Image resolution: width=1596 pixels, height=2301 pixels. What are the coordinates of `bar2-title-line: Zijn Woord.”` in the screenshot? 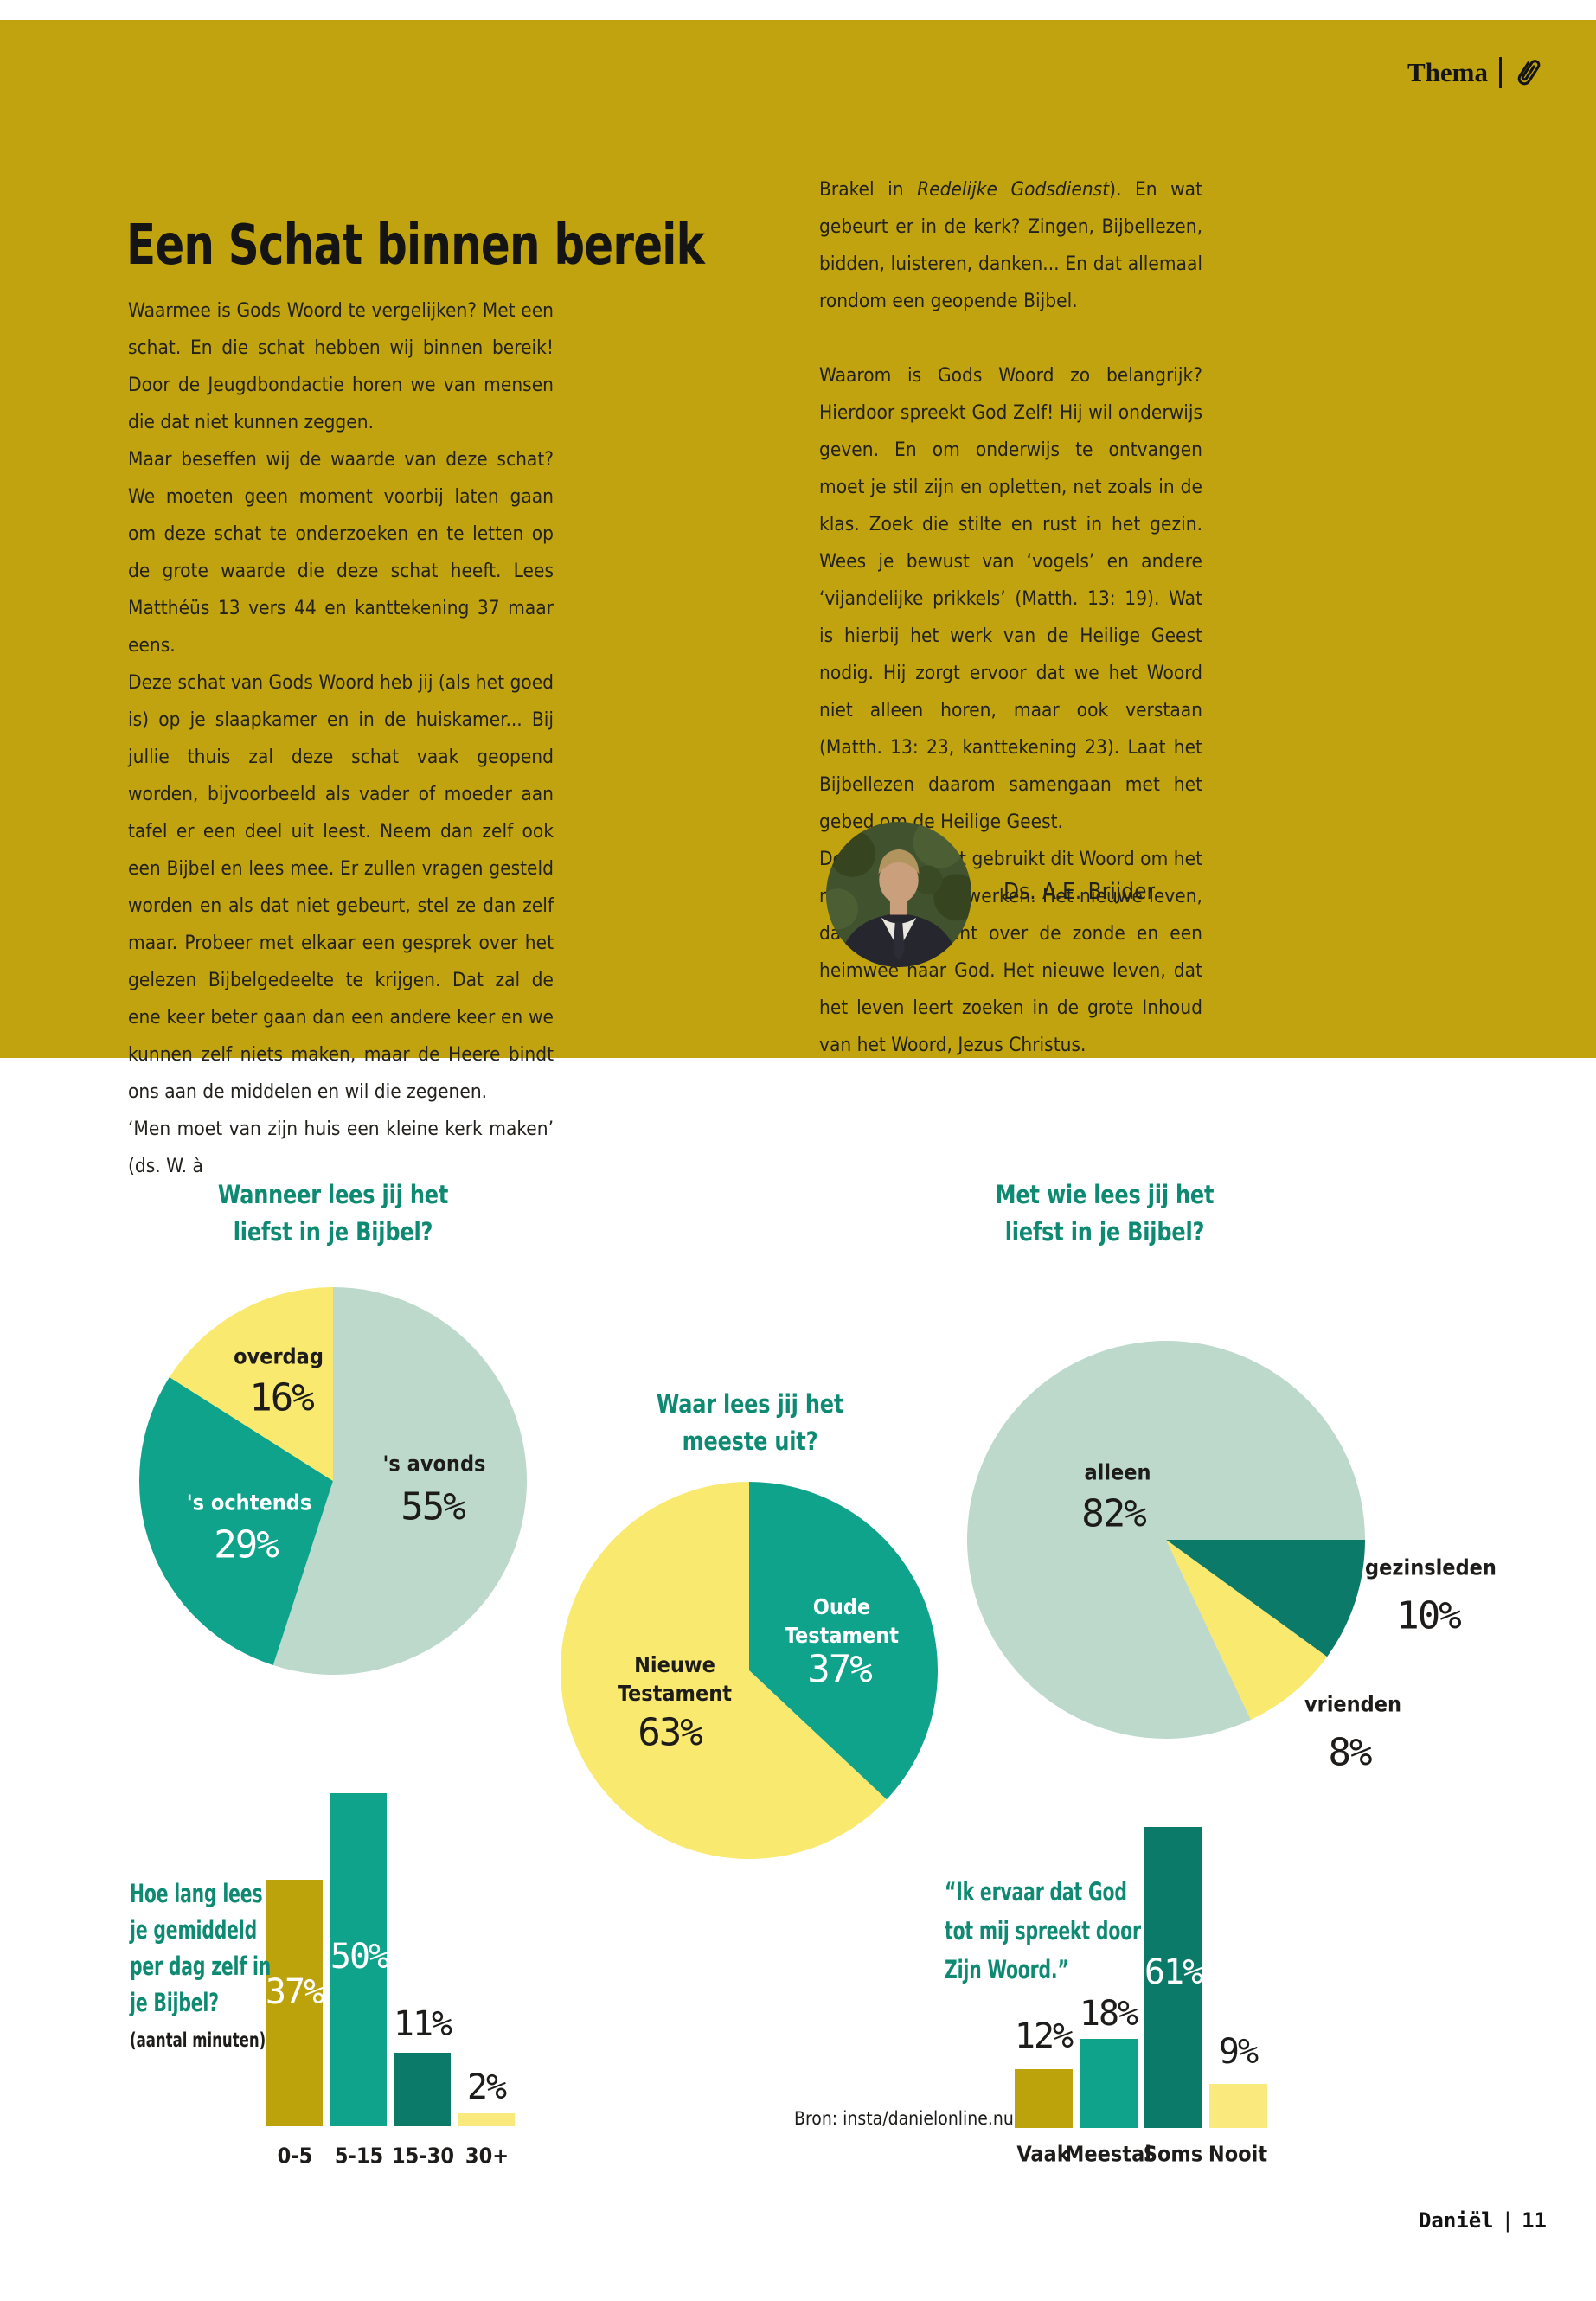 It's located at (1007, 1970).